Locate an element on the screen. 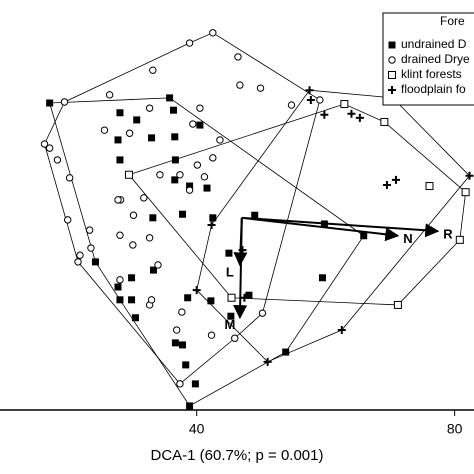  legend-box is located at coordinates (428, 59).